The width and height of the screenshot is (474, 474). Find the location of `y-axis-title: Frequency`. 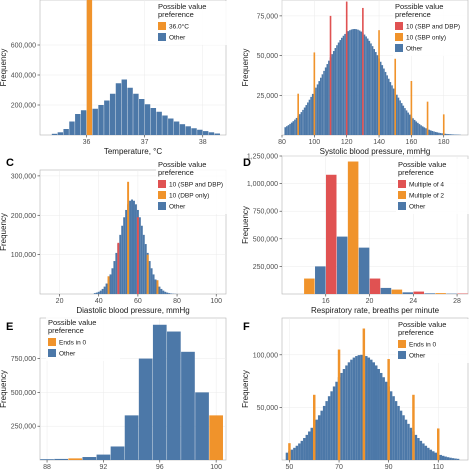

y-axis-title: Frequency is located at coordinates (4, 232).